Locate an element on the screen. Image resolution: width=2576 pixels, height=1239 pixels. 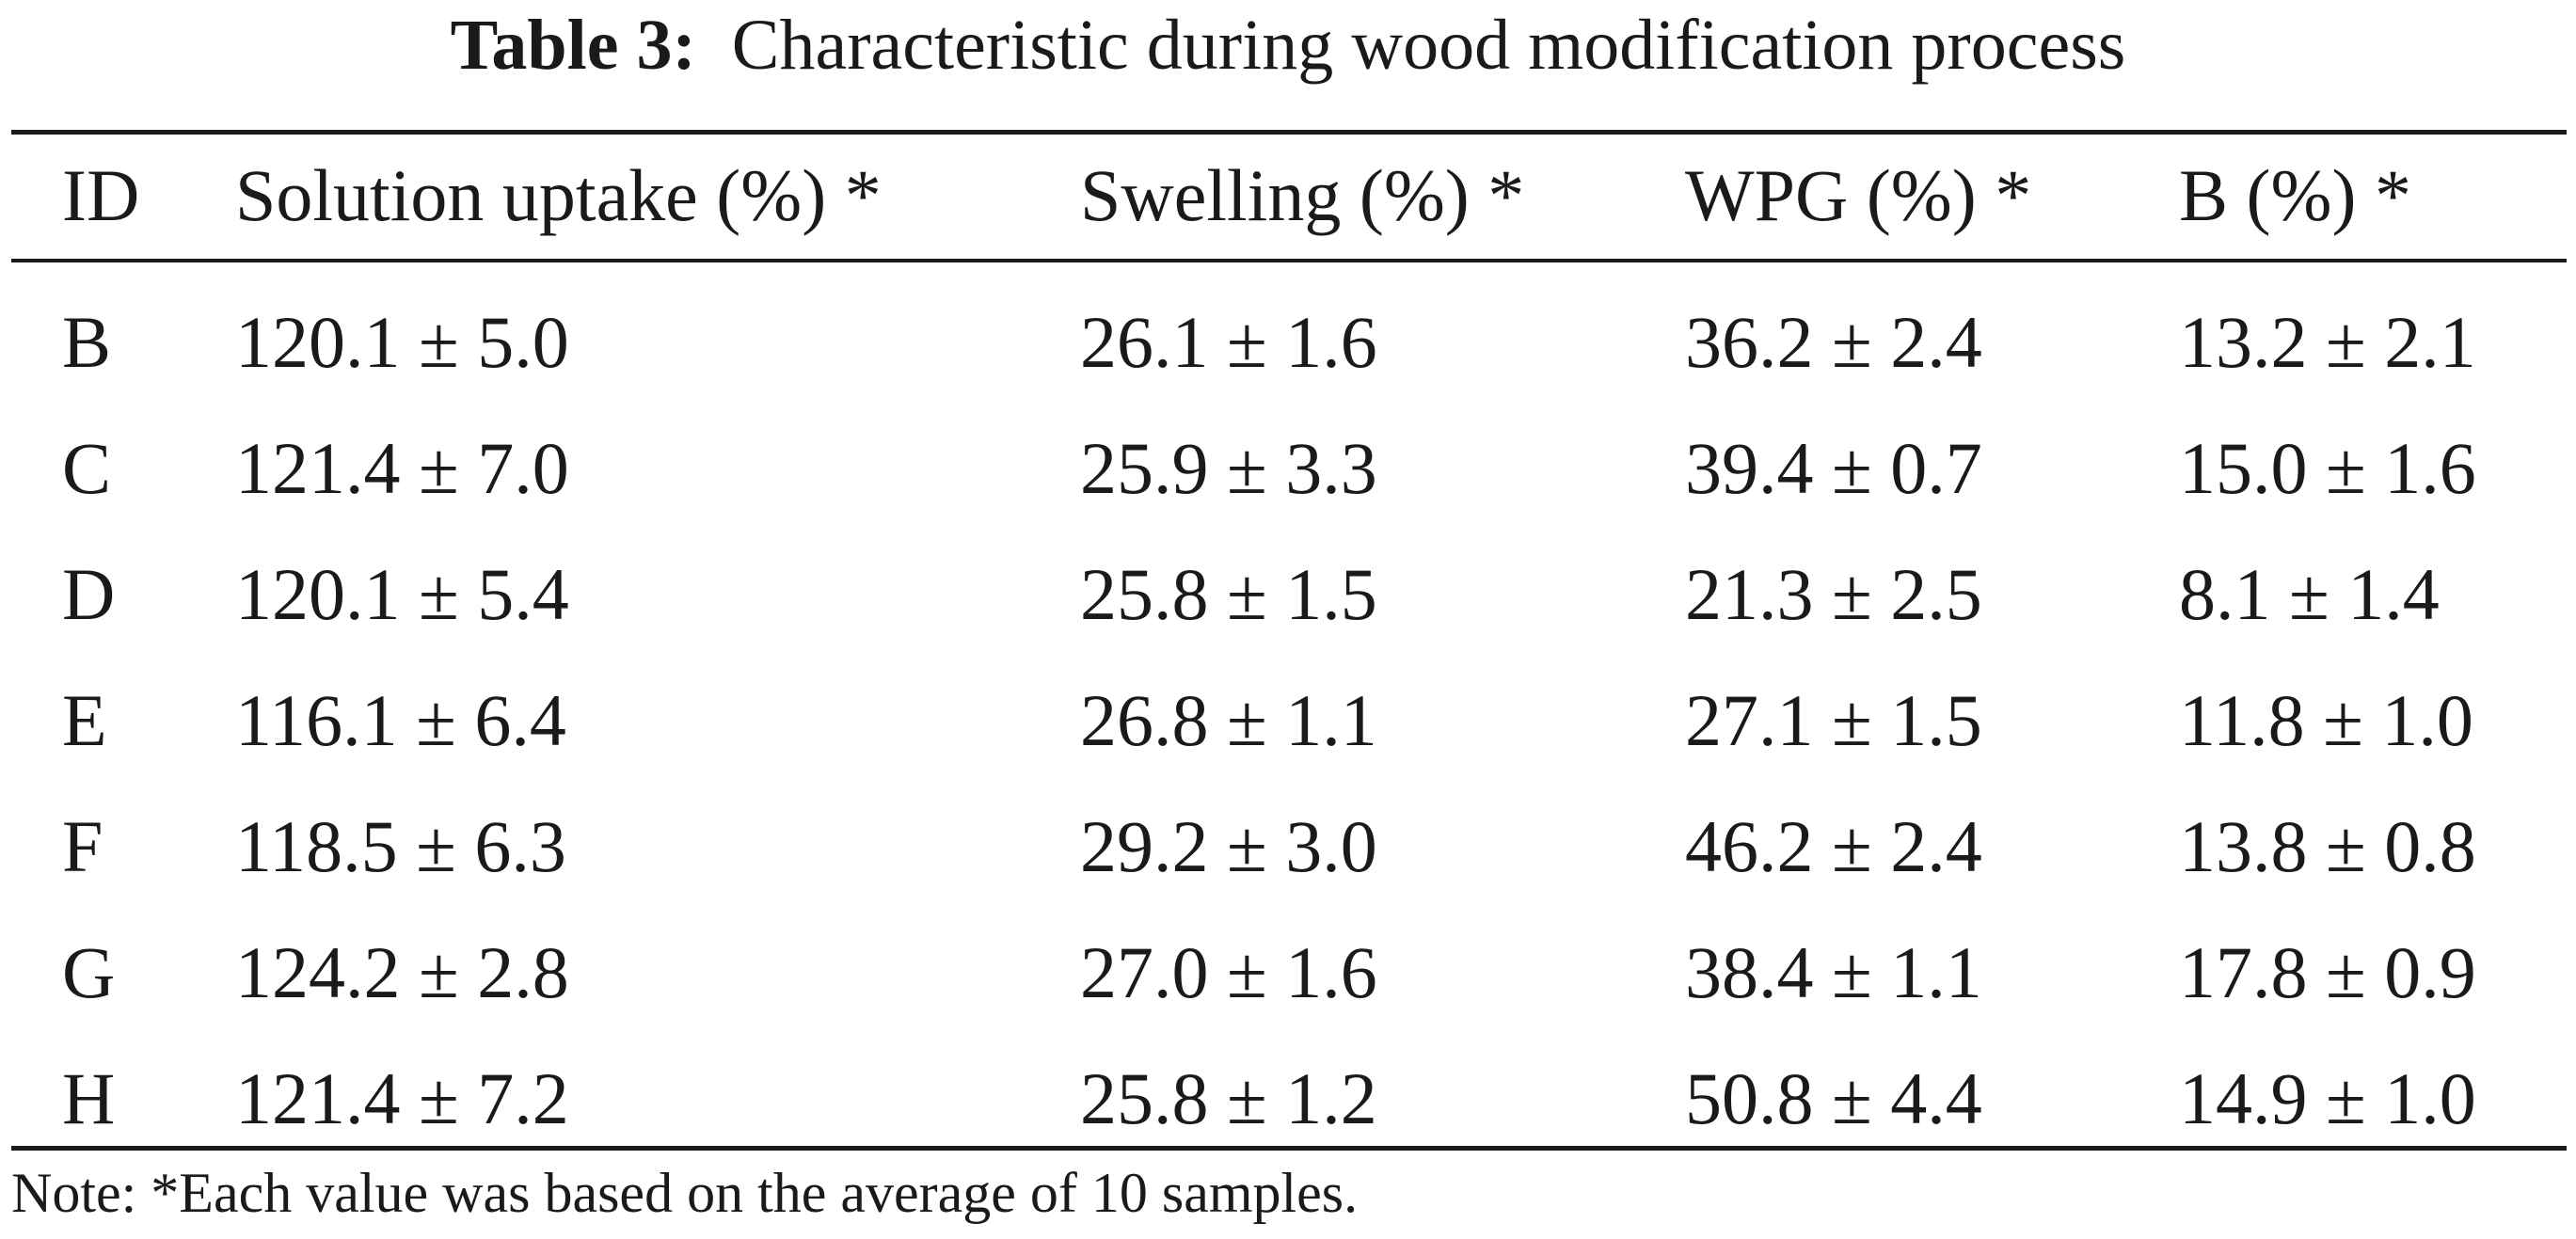
cell-id: C is located at coordinates (87, 468).